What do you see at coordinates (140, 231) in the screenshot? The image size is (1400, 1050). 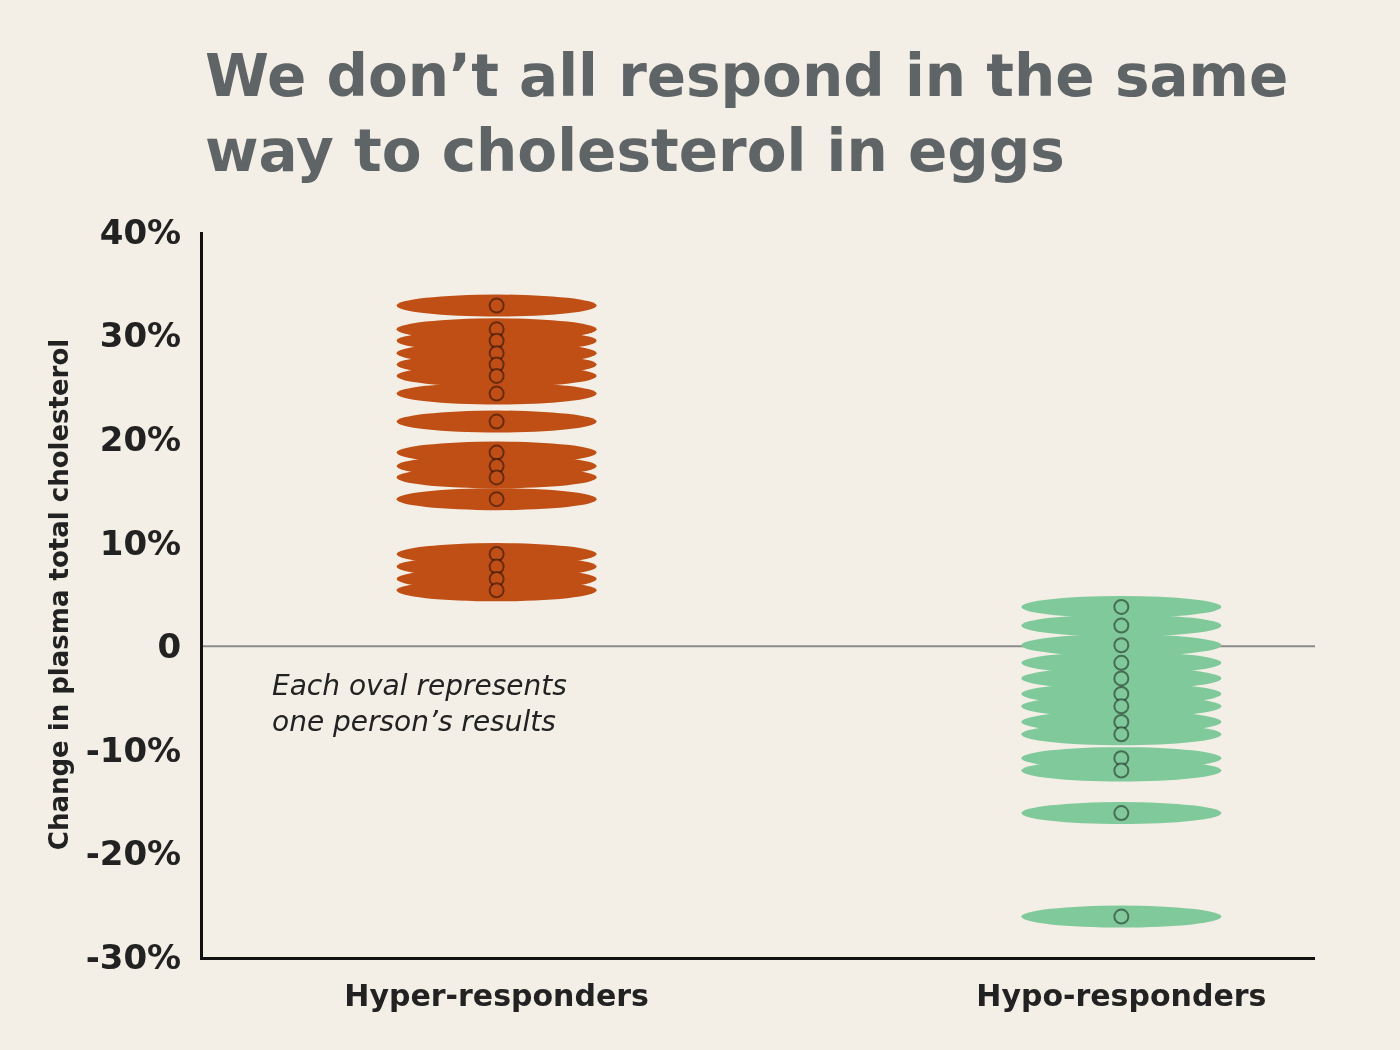 I see `y-tick-label: 40%` at bounding box center [140, 231].